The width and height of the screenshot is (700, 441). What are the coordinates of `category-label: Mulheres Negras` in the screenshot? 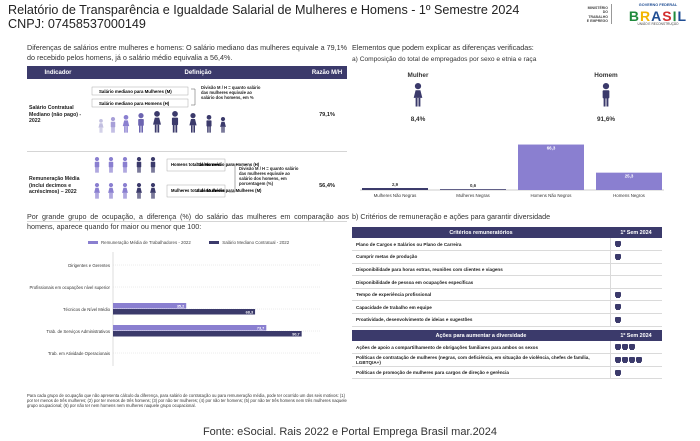 It's located at (473, 195).